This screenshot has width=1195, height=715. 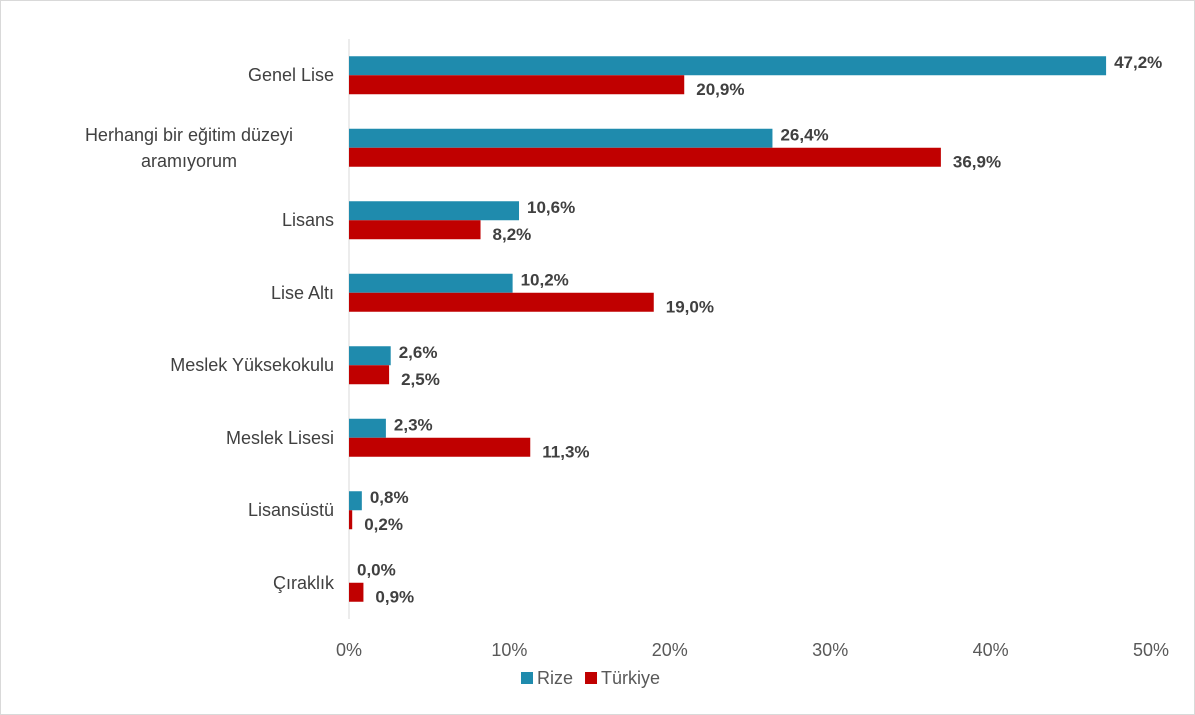 What do you see at coordinates (690, 307) in the screenshot?
I see `value-label: 19,0%` at bounding box center [690, 307].